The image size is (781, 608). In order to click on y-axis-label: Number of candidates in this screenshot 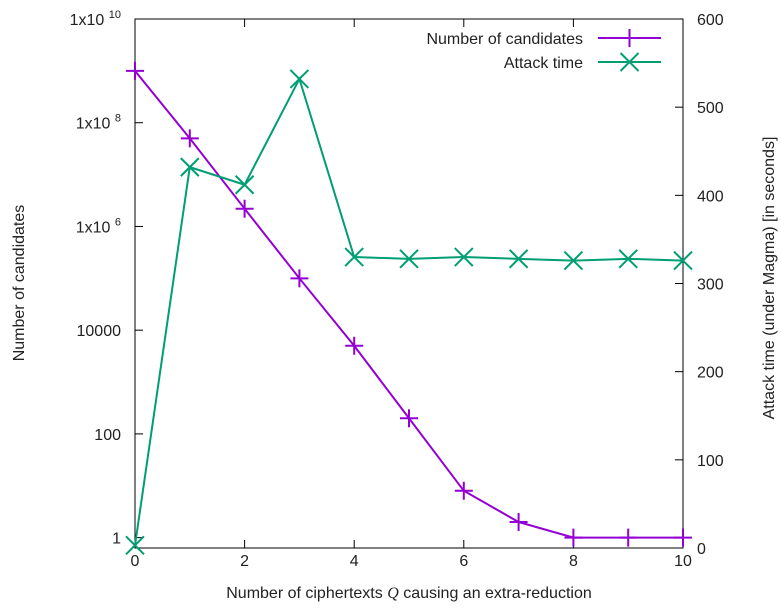, I will do `click(19, 283)`.